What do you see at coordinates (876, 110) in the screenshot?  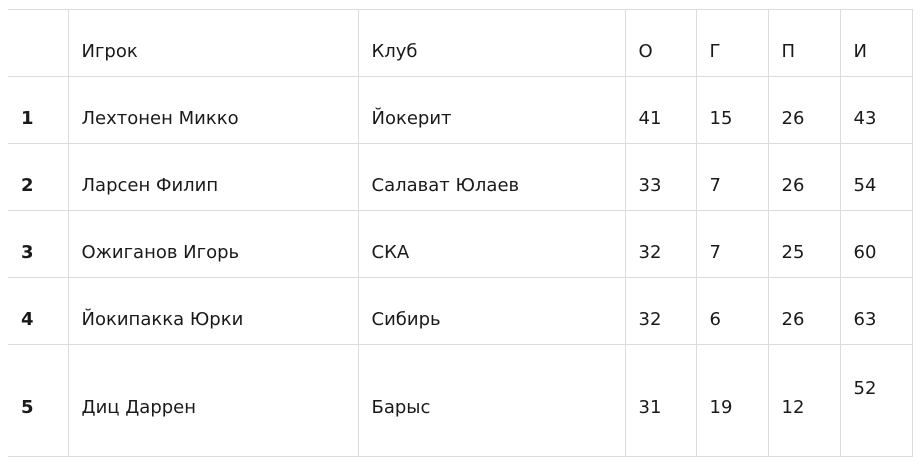 I see `cell-games: 43` at bounding box center [876, 110].